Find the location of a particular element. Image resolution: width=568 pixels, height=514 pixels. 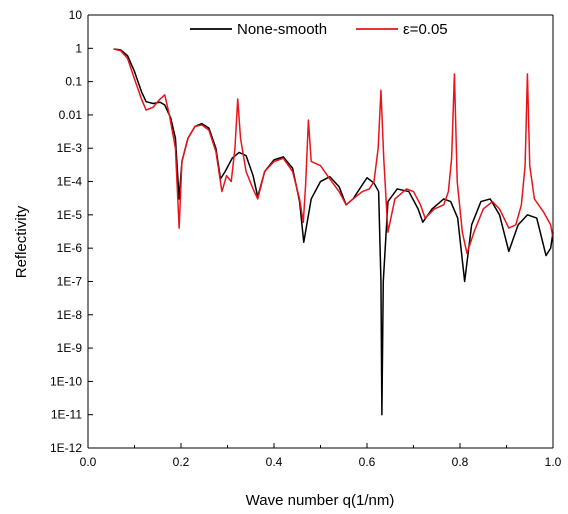

x-tick-label: 0.6 is located at coordinates (367, 462).